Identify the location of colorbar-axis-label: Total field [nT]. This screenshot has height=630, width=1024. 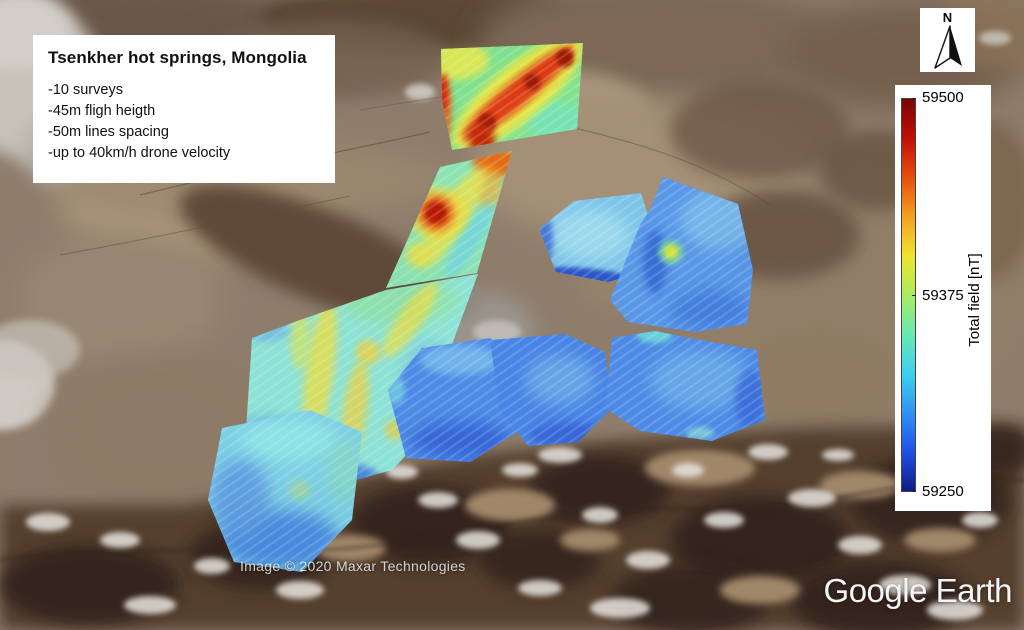
(974, 300).